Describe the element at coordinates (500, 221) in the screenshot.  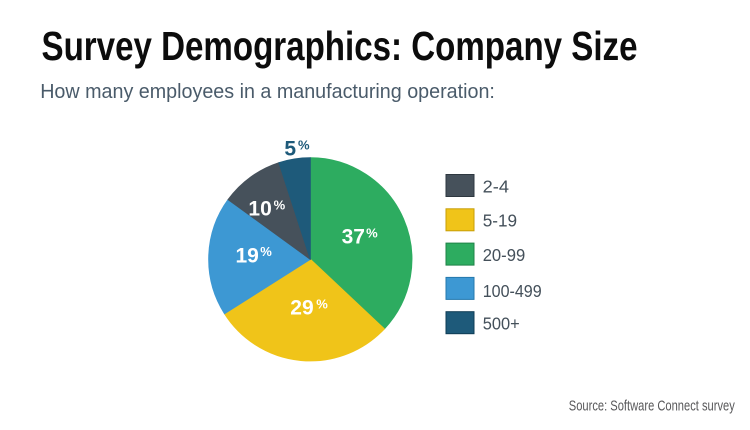
I see `svg-text: 5-19` at that location.